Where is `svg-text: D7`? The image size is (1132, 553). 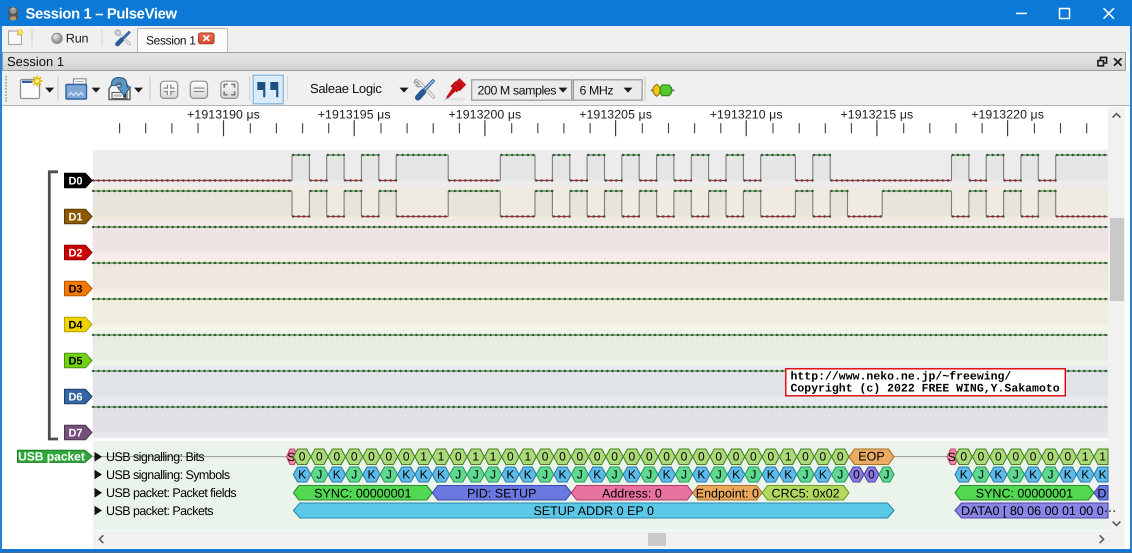 svg-text: D7 is located at coordinates (75, 434).